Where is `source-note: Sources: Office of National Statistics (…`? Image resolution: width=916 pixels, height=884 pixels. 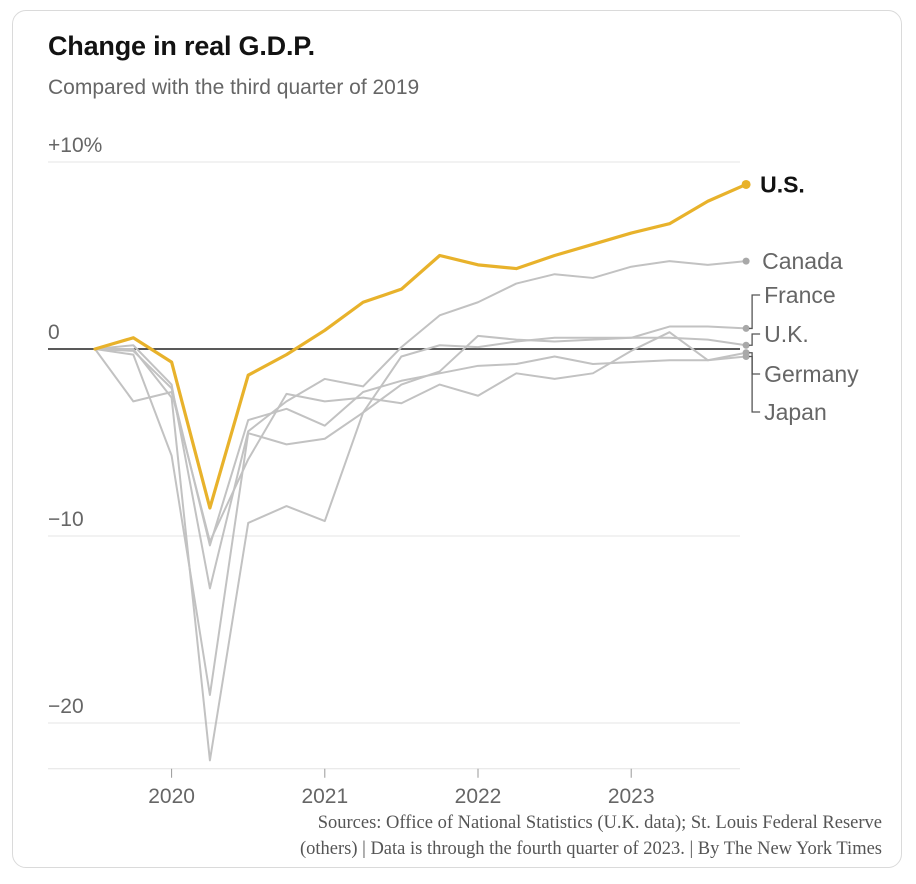 source-note: Sources: Office of National Statistics (… is located at coordinates (452, 836).